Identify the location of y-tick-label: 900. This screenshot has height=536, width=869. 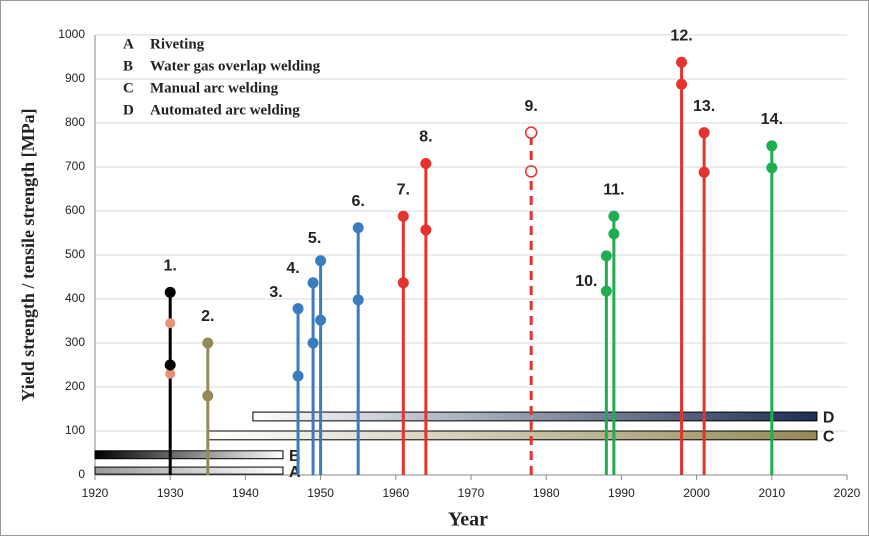
(75, 78).